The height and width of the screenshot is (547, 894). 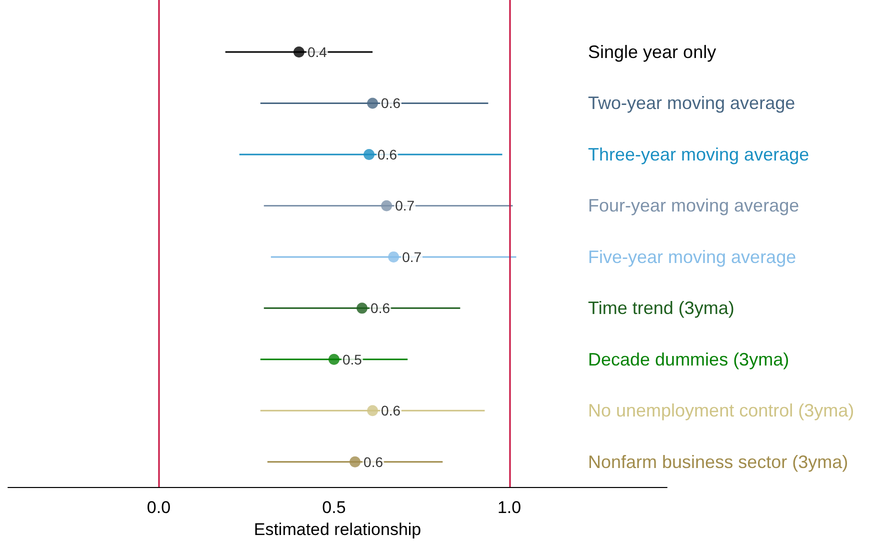 What do you see at coordinates (338, 529) in the screenshot?
I see `x-axis-title: Estimated relationship` at bounding box center [338, 529].